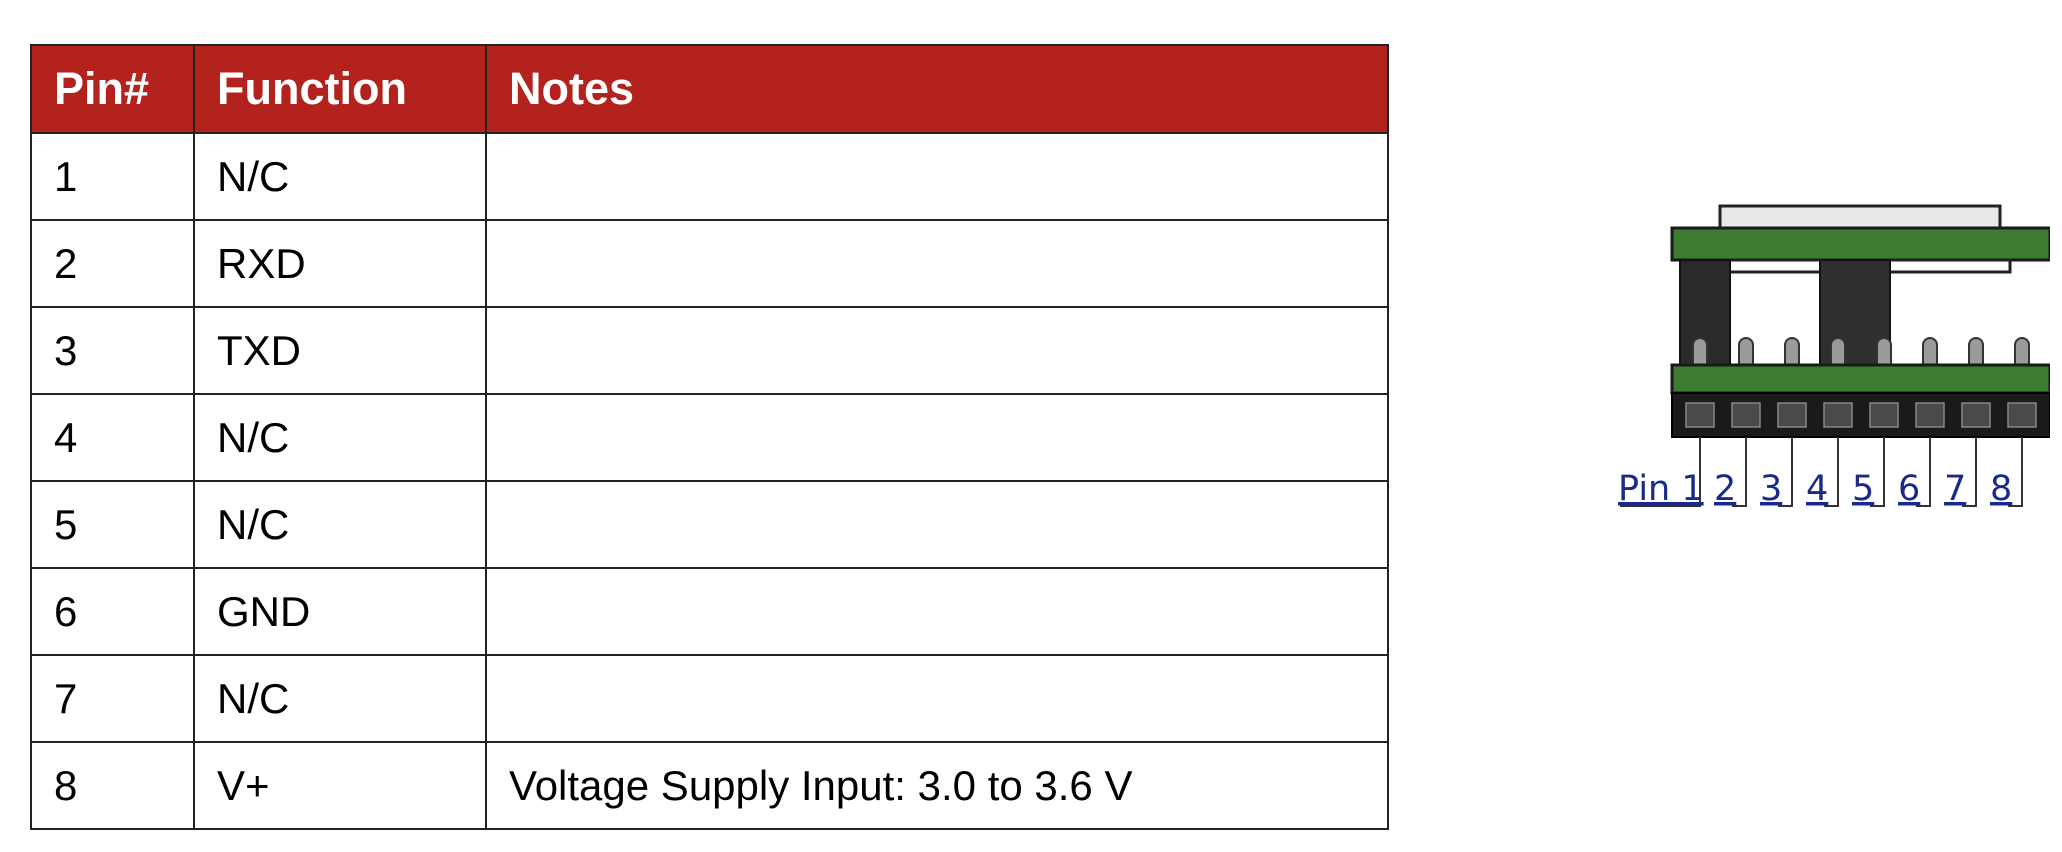 This screenshot has width=2062, height=852. What do you see at coordinates (1909, 489) in the screenshot?
I see `pin-label: 6` at bounding box center [1909, 489].